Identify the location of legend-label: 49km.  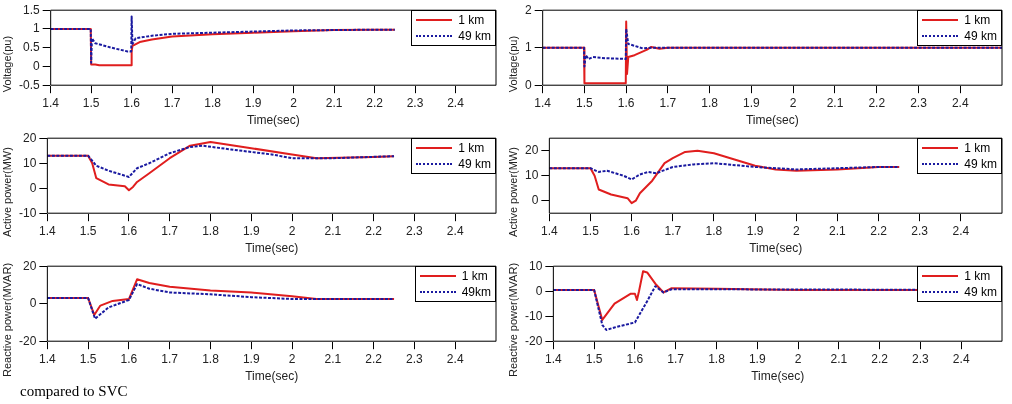
(476, 292).